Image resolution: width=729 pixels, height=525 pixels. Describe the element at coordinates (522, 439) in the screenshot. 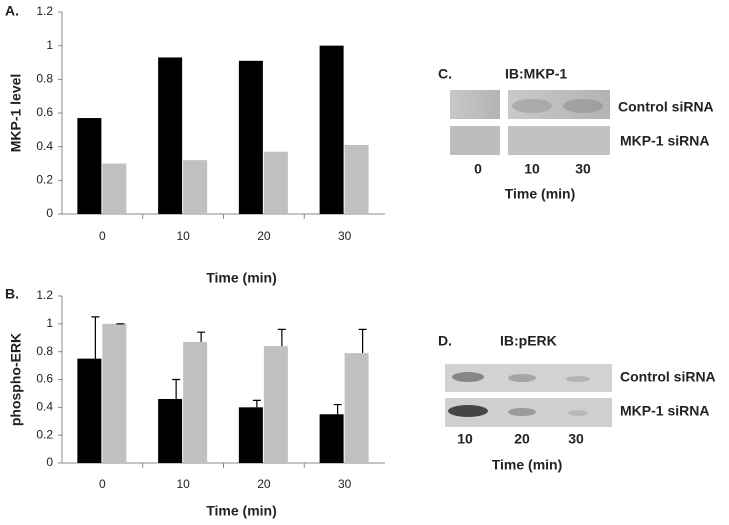

I see `lane-label: 20` at that location.